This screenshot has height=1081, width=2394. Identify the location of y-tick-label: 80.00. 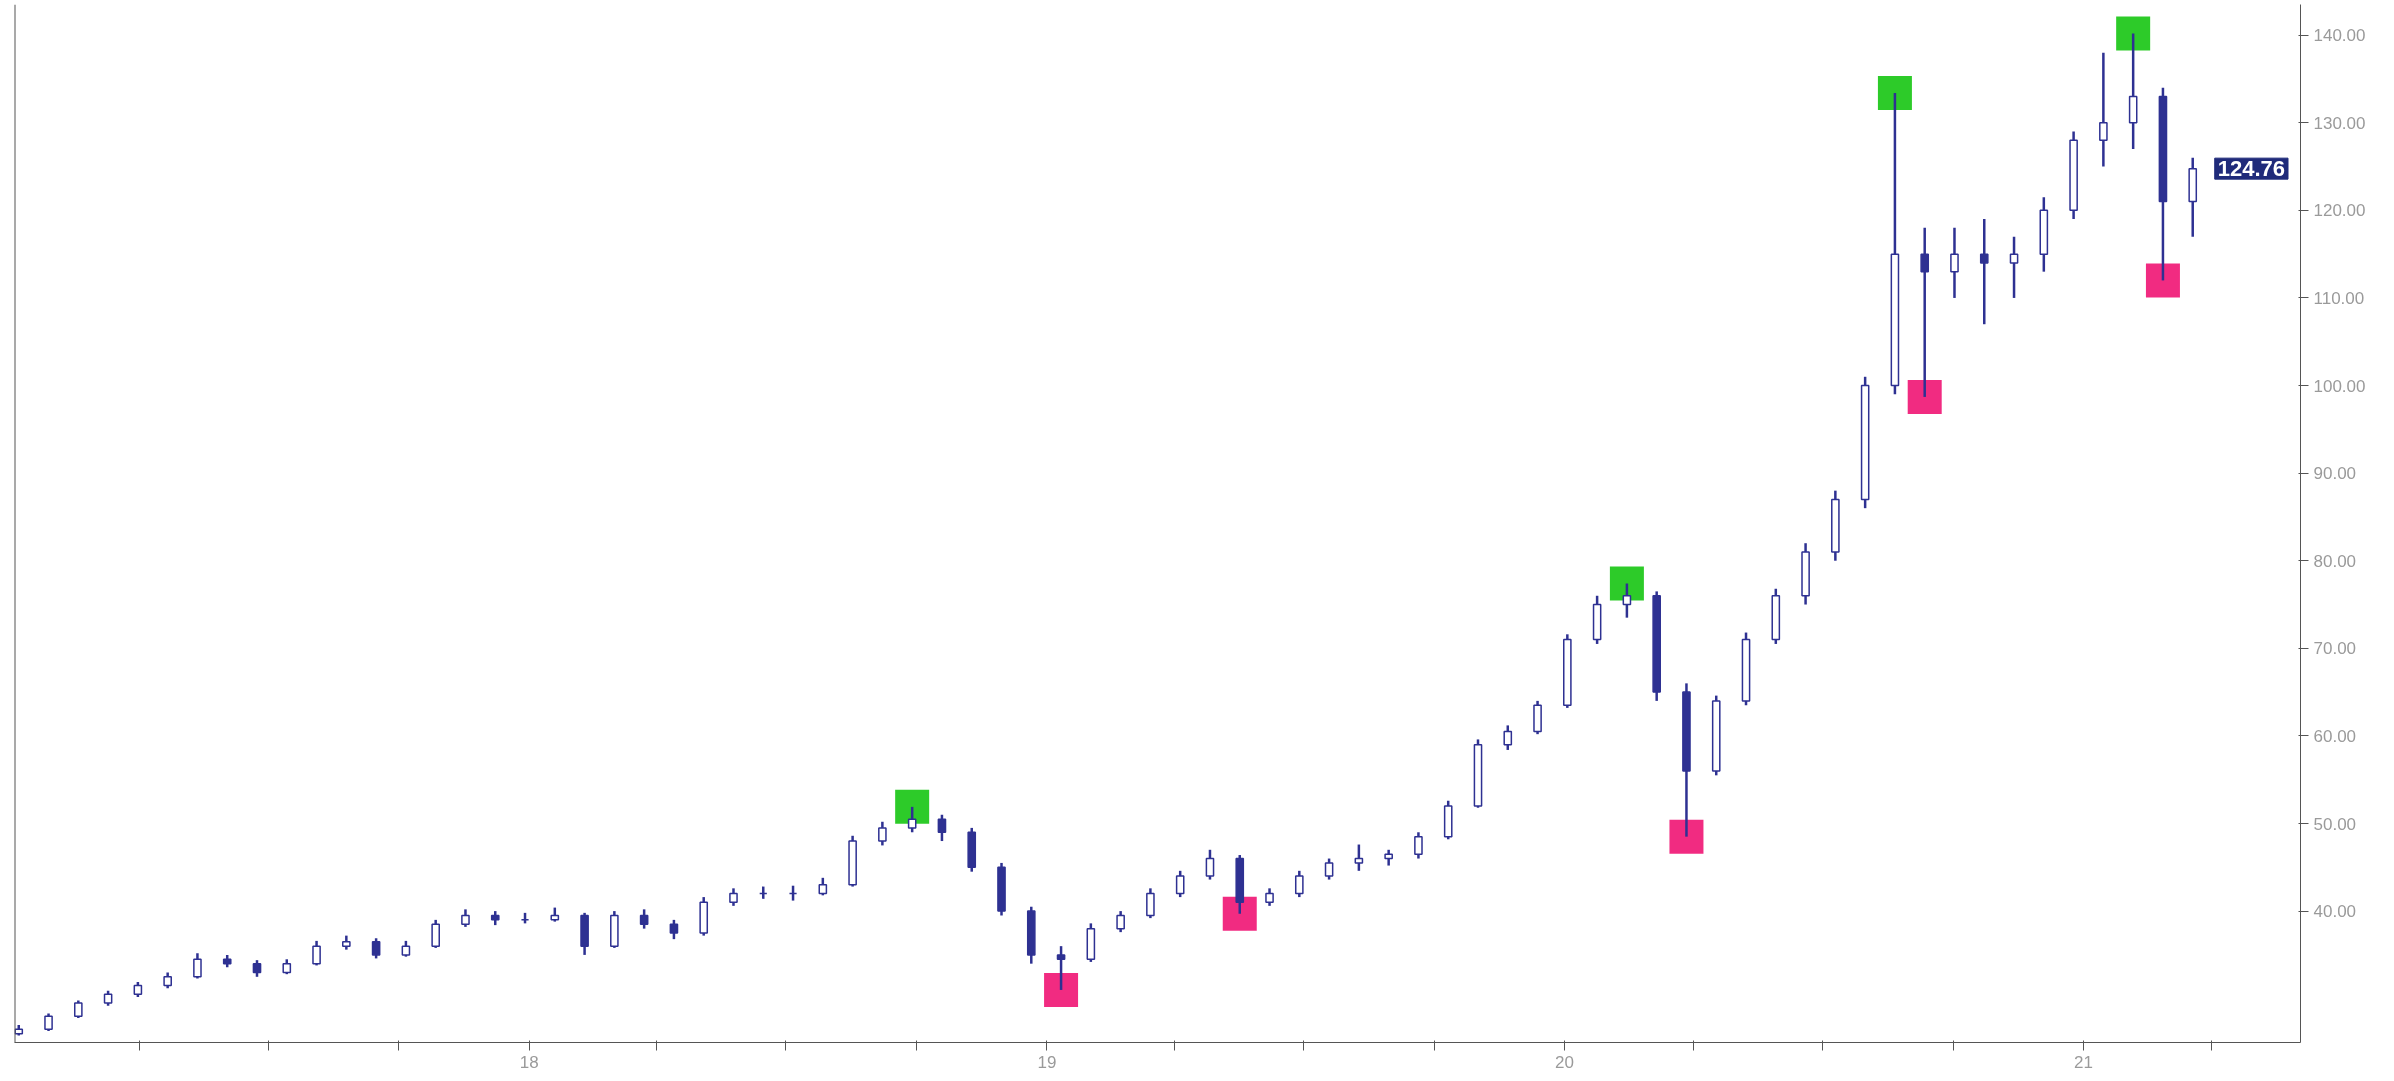
(2335, 561).